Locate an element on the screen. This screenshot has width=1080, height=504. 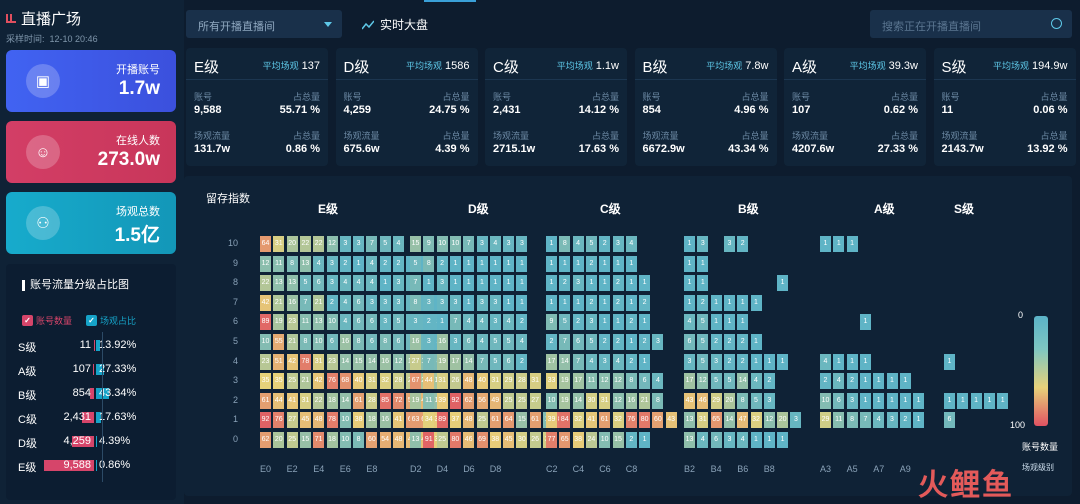
heatmap-cell: 15 is located at coordinates (305, 440).